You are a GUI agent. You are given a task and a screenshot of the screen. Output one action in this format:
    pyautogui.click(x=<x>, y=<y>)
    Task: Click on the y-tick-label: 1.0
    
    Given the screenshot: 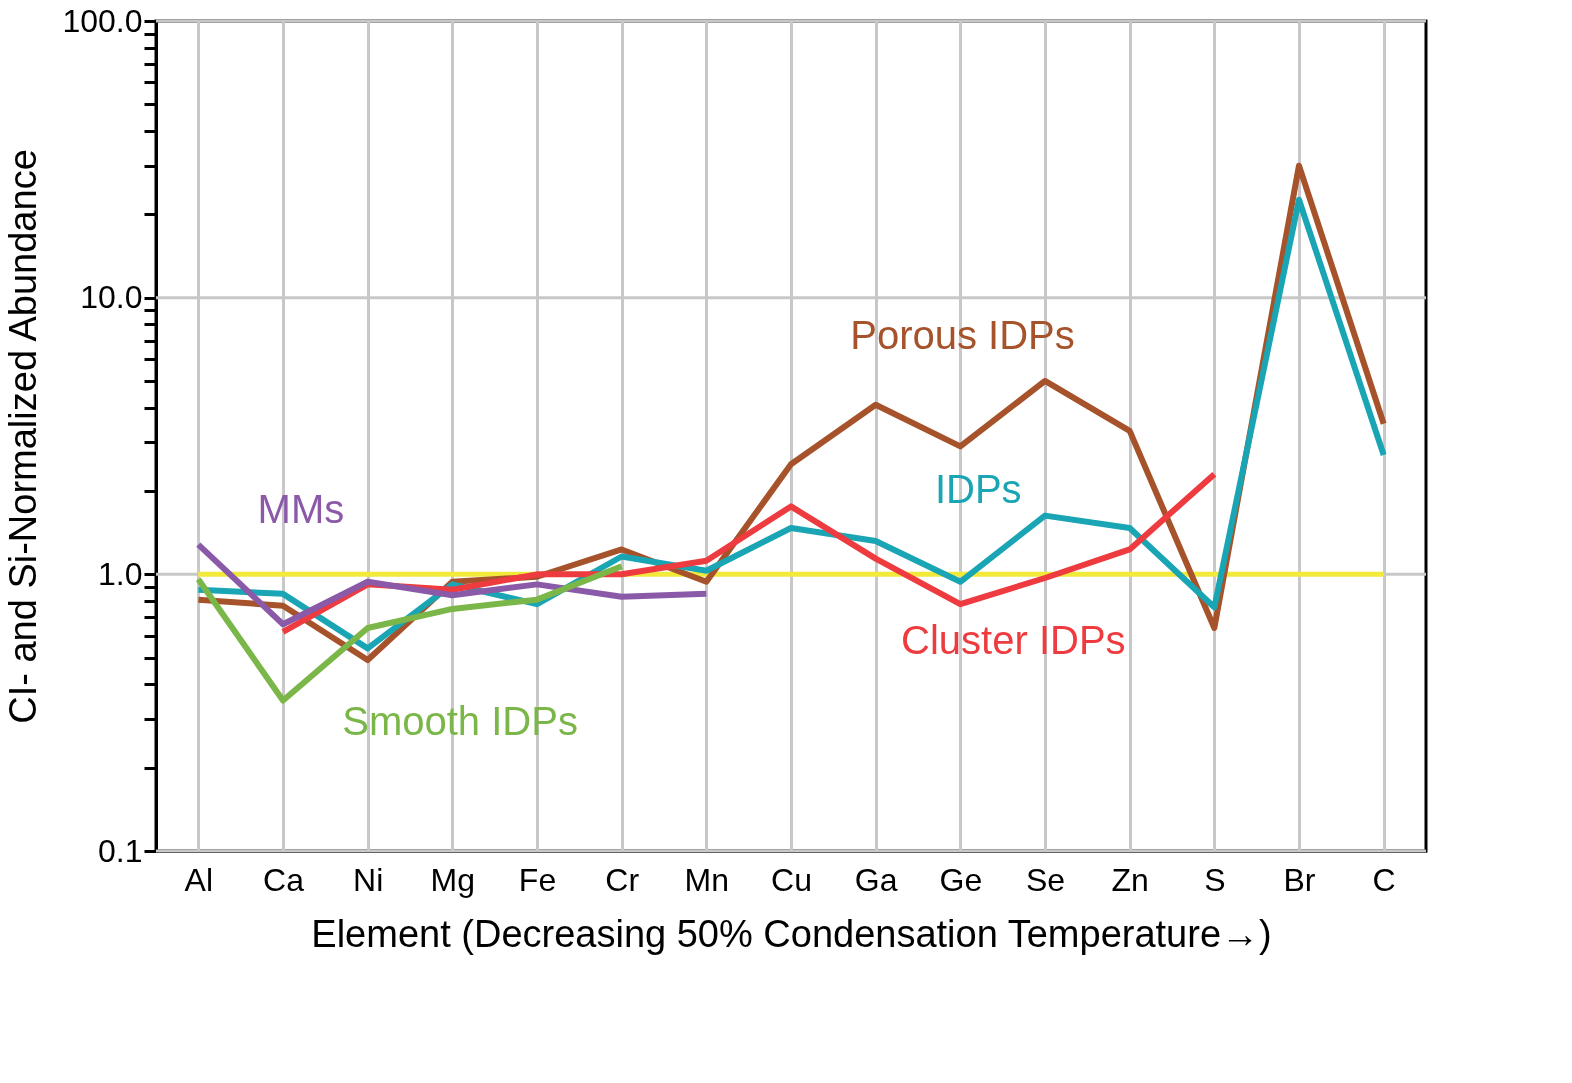 What is the action you would take?
    pyautogui.click(x=120, y=573)
    